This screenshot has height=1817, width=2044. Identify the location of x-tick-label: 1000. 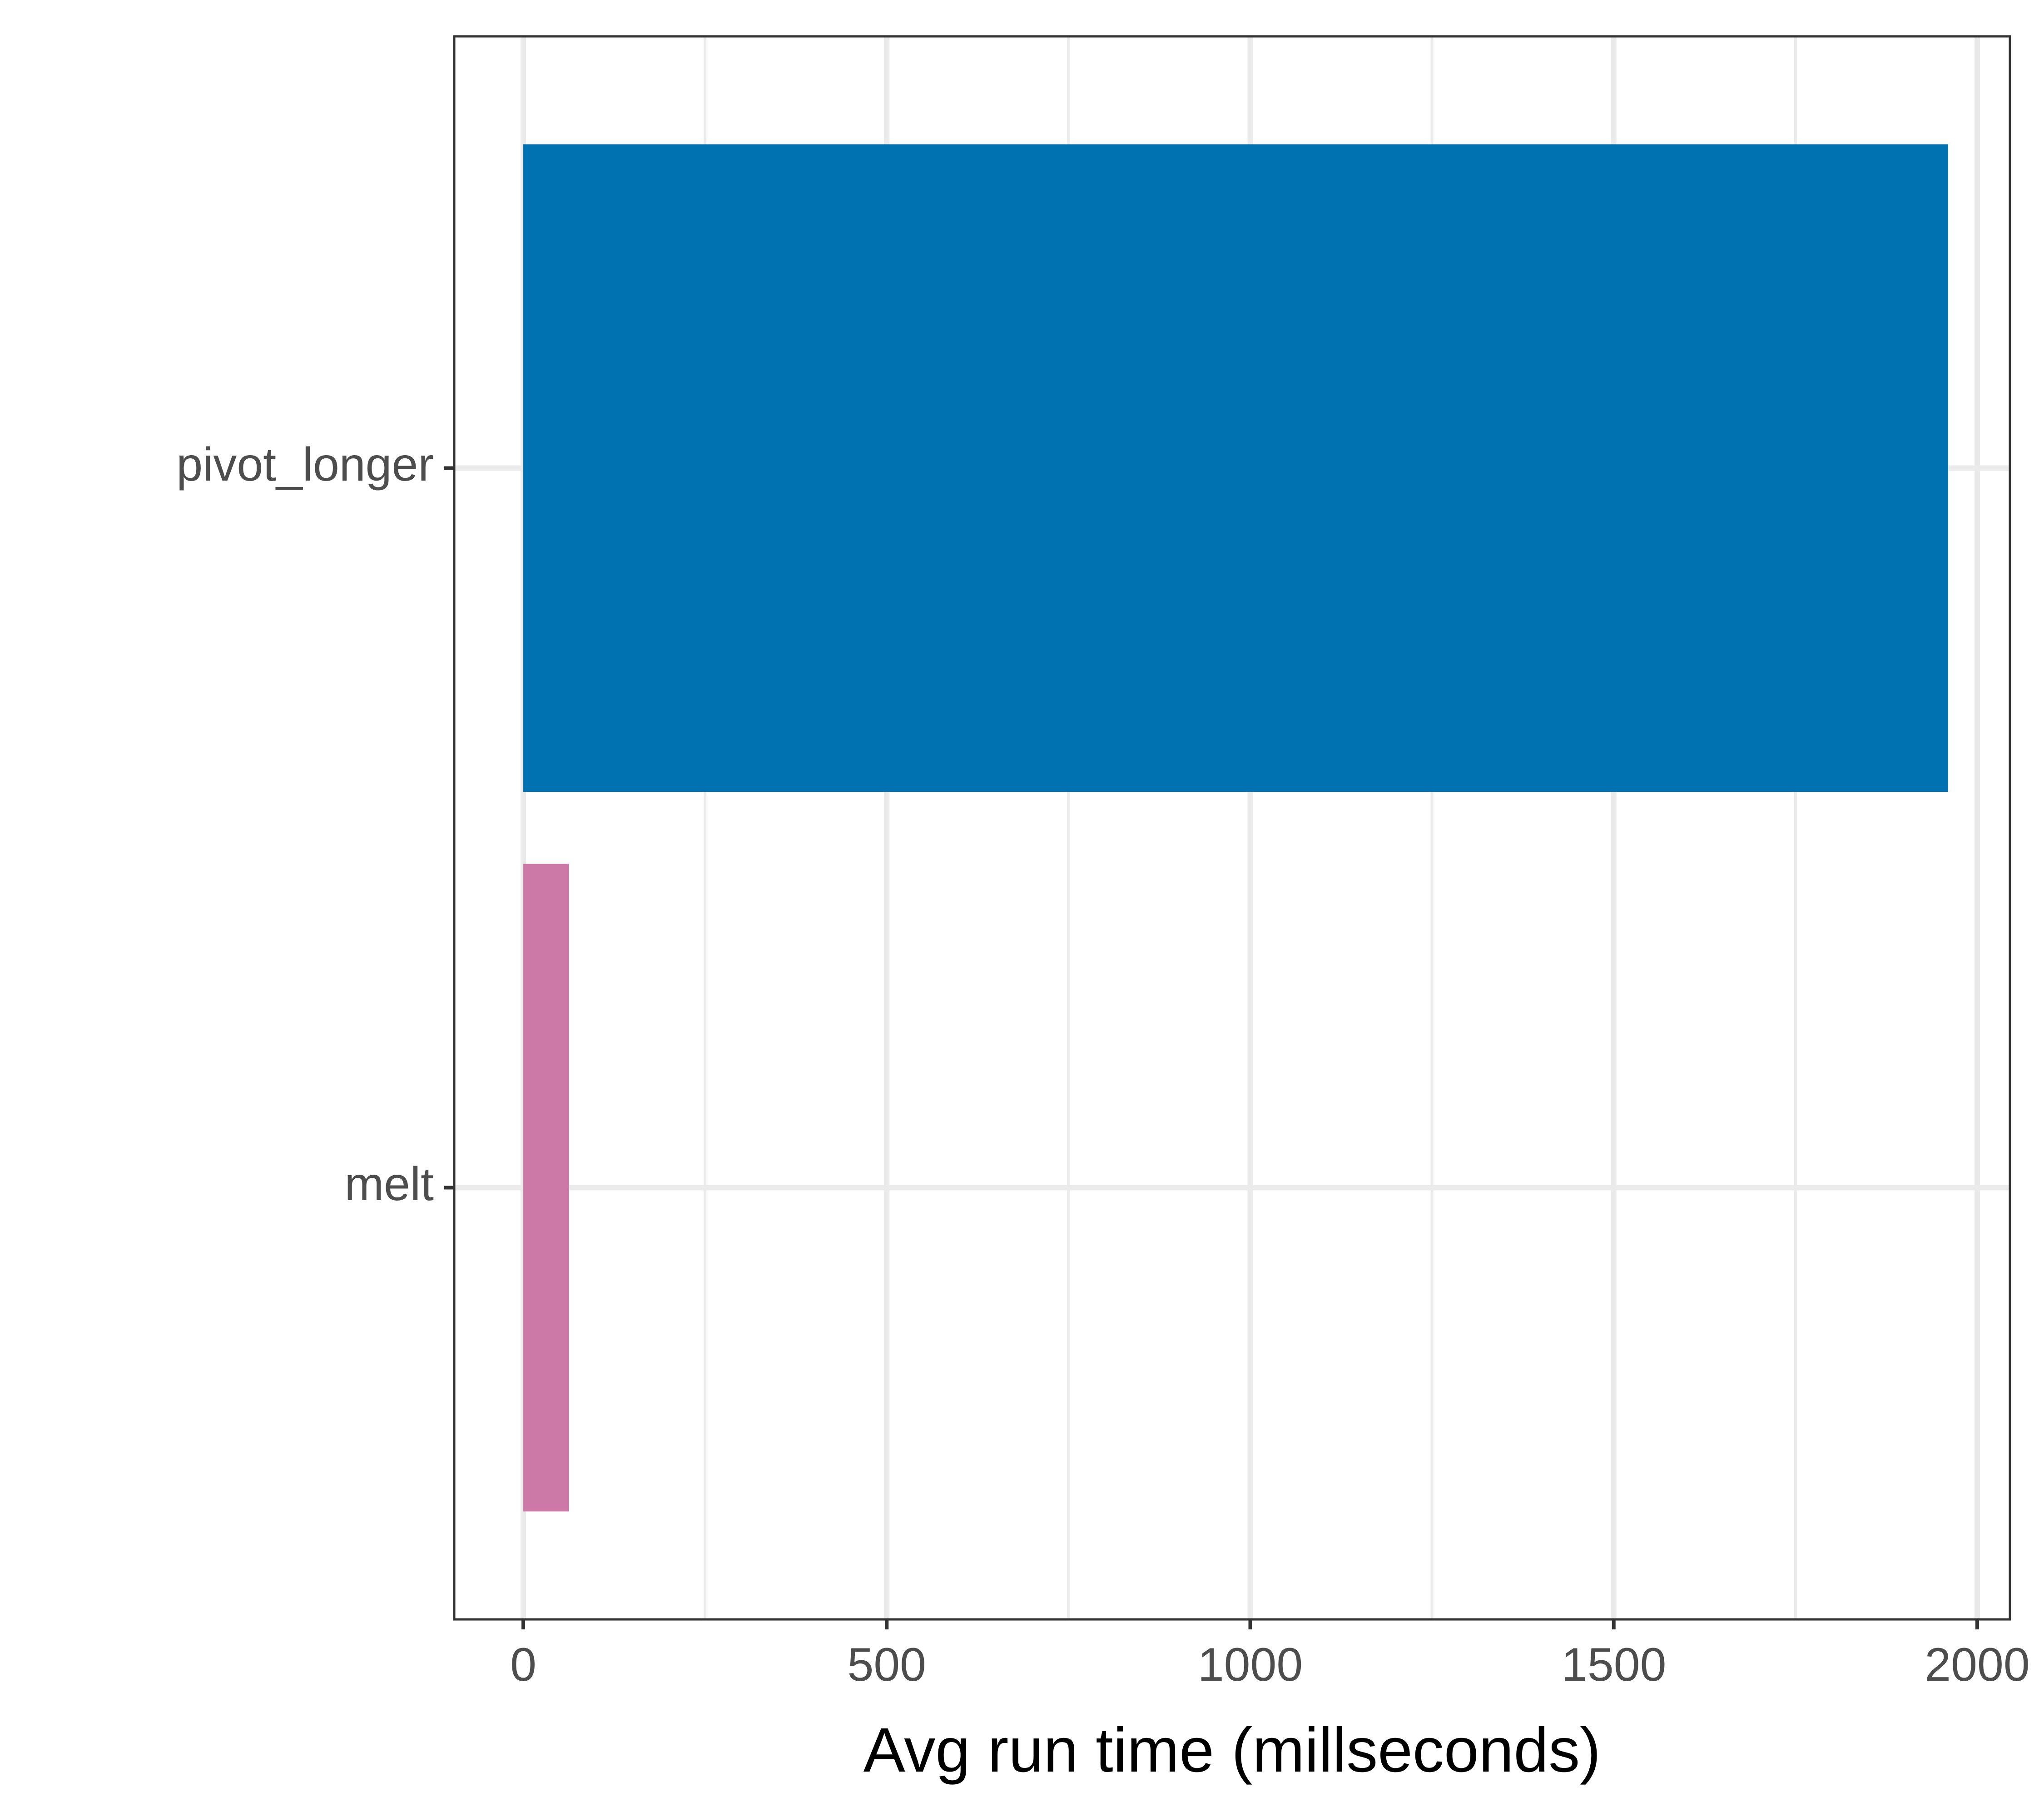
(1250, 1664).